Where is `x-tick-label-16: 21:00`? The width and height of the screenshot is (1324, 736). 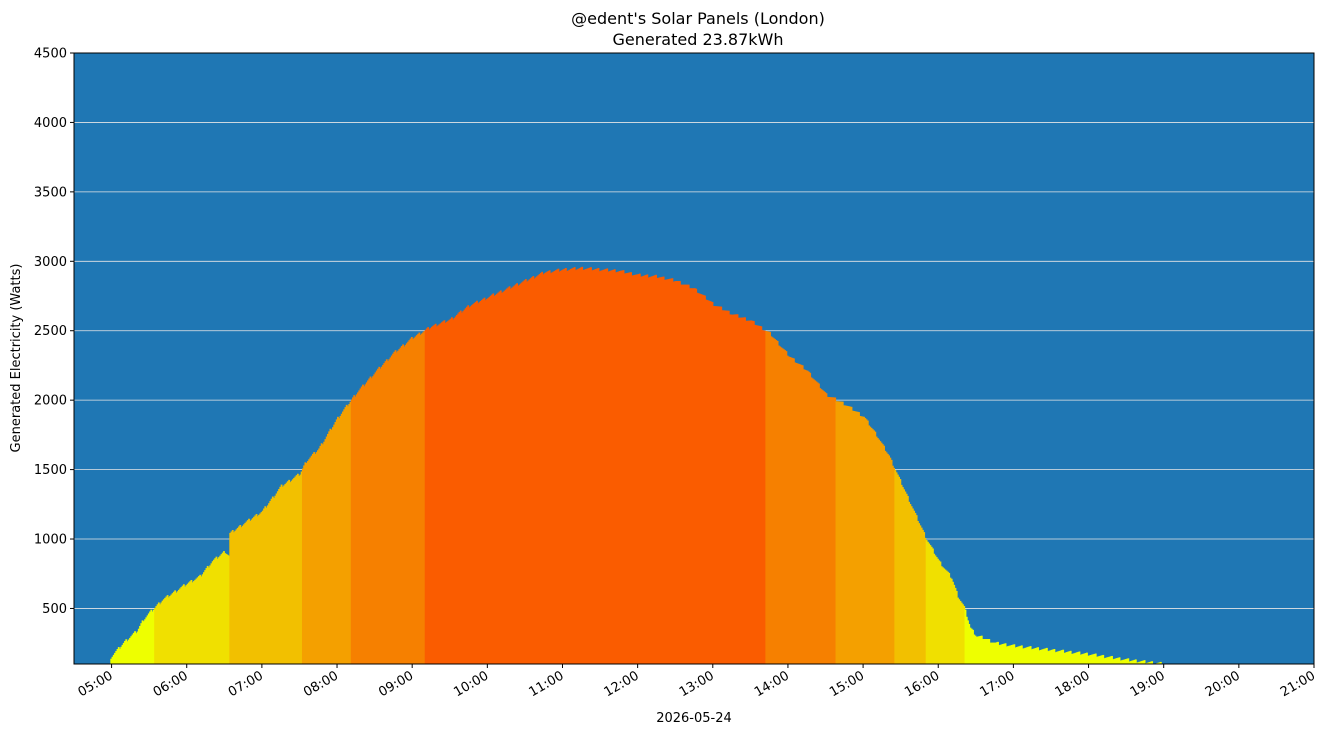 x-tick-label-16: 21:00 is located at coordinates (1298, 684).